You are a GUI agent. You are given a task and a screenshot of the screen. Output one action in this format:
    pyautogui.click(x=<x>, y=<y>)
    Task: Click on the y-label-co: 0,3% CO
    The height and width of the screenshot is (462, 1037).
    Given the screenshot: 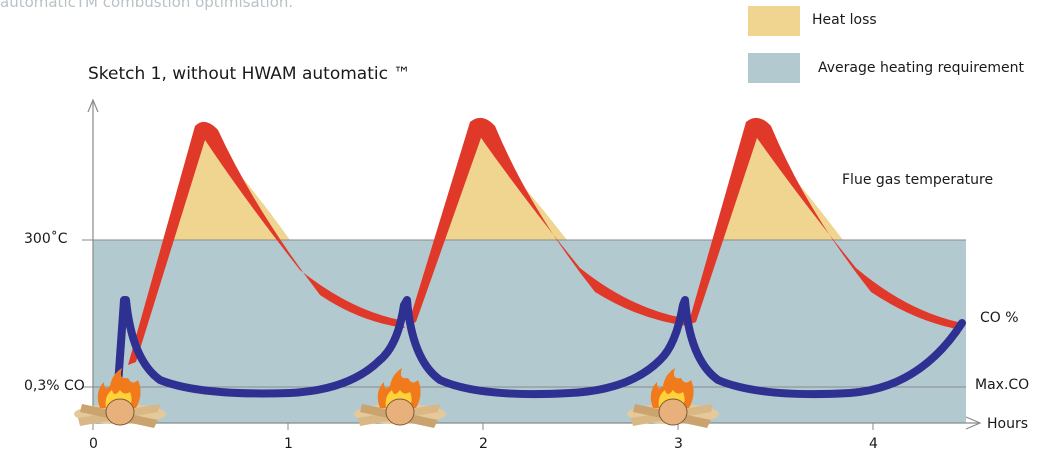 What is the action you would take?
    pyautogui.click(x=54, y=386)
    